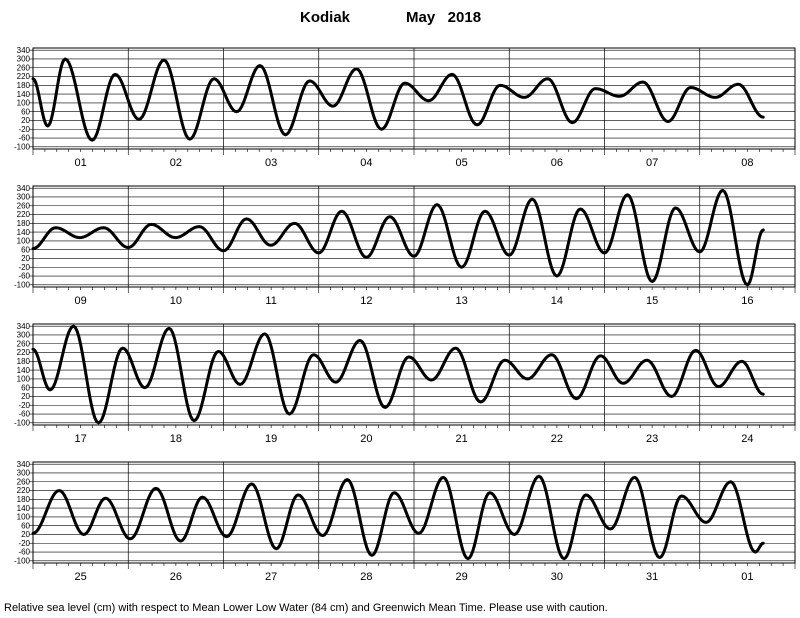 Image resolution: width=800 pixels, height=618 pixels. What do you see at coordinates (366, 439) in the screenshot?
I see `day-label: 20` at bounding box center [366, 439].